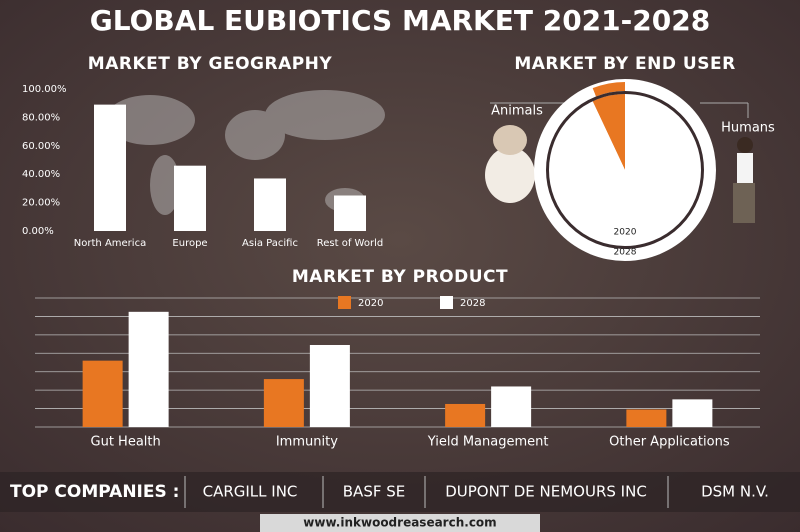 This screenshot has height=532, width=800. What do you see at coordinates (625, 233) in the screenshot?
I see `ring-label: 2020` at bounding box center [625, 233].